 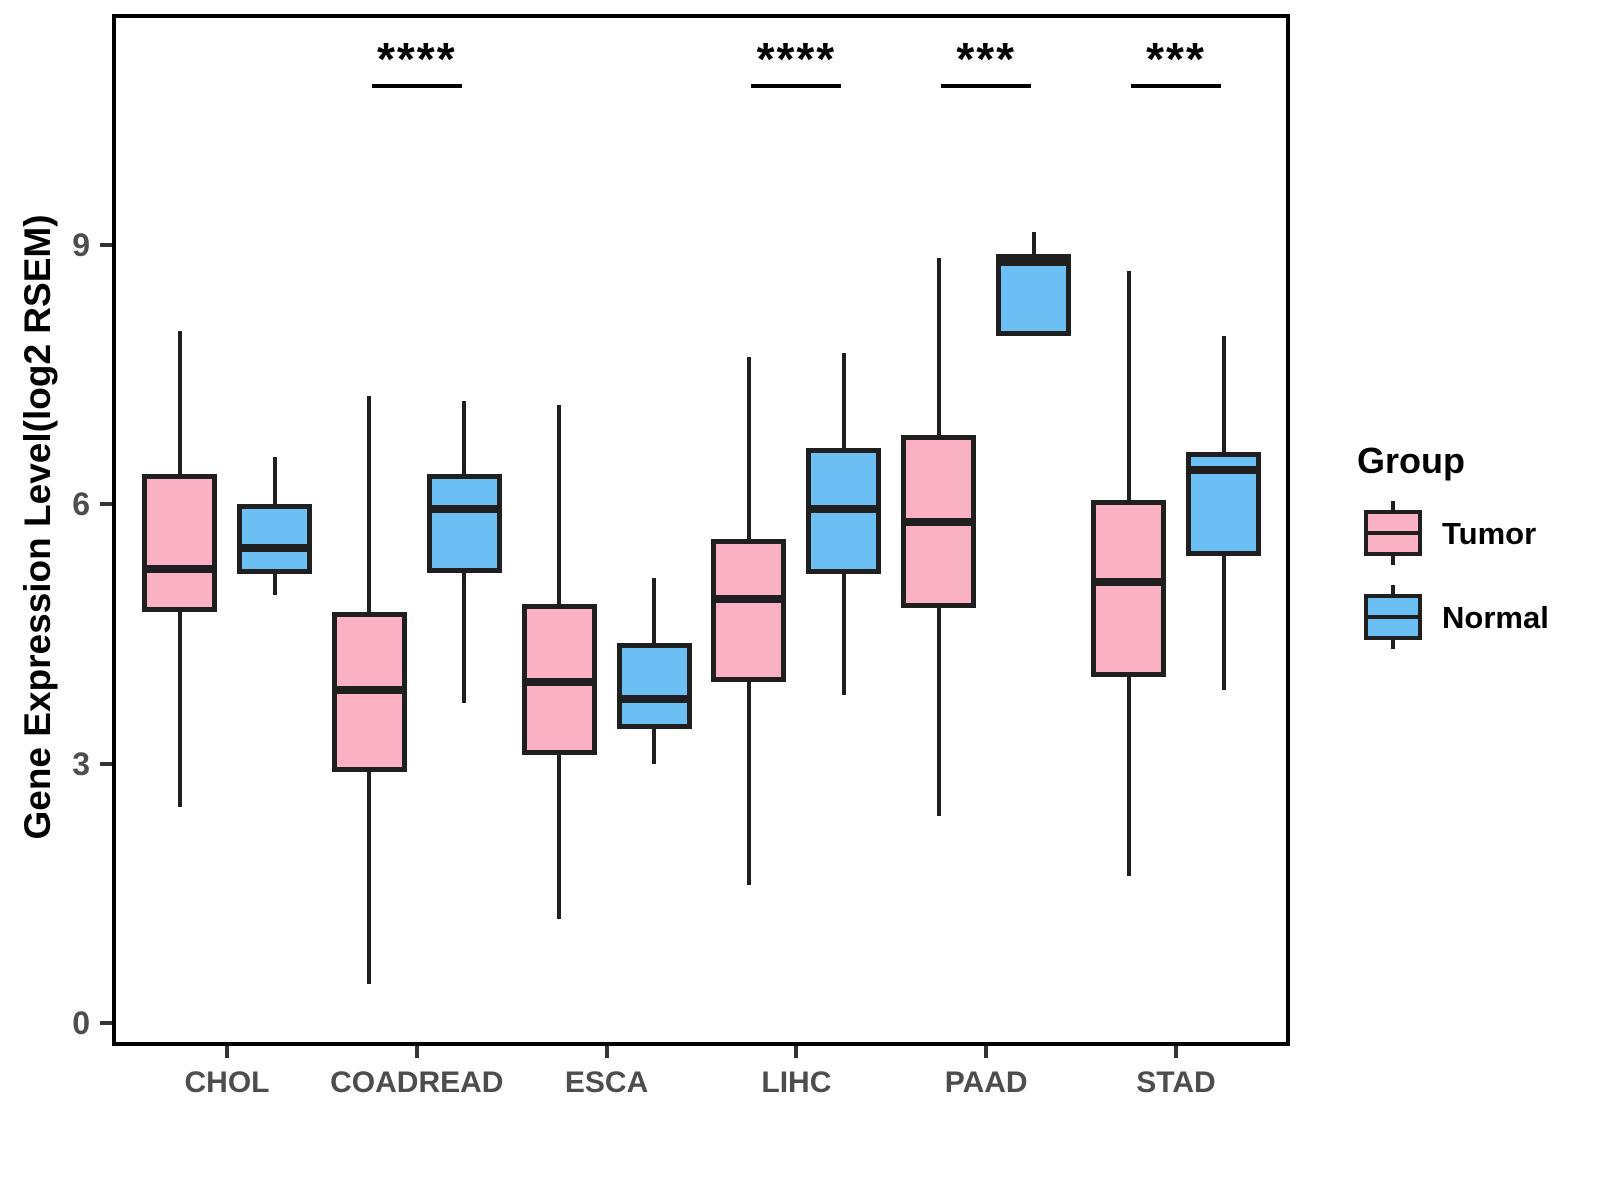 I want to click on box-tumor-COADREAD, so click(x=369, y=692).